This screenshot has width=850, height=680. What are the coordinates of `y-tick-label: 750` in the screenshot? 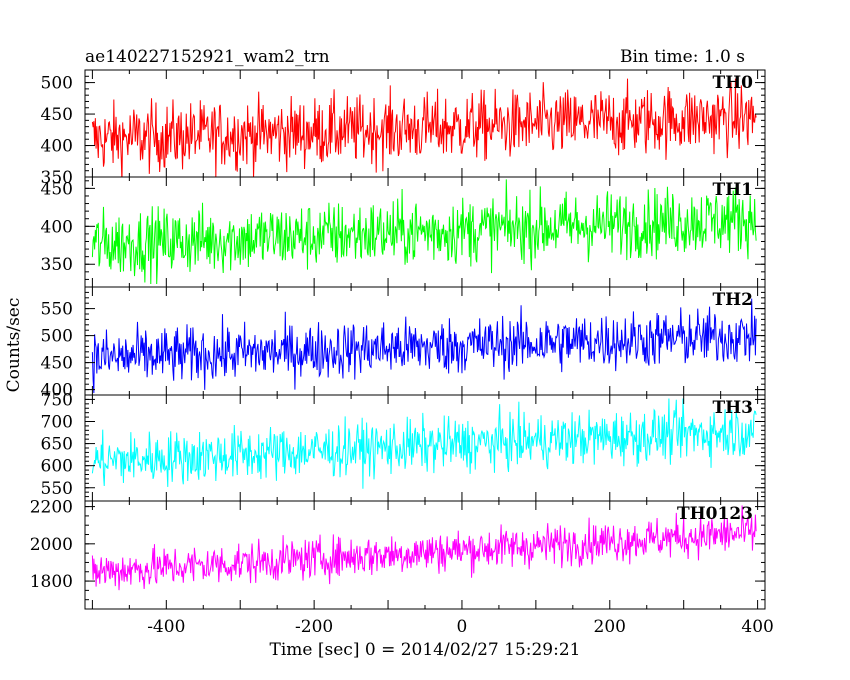 It's located at (57, 400).